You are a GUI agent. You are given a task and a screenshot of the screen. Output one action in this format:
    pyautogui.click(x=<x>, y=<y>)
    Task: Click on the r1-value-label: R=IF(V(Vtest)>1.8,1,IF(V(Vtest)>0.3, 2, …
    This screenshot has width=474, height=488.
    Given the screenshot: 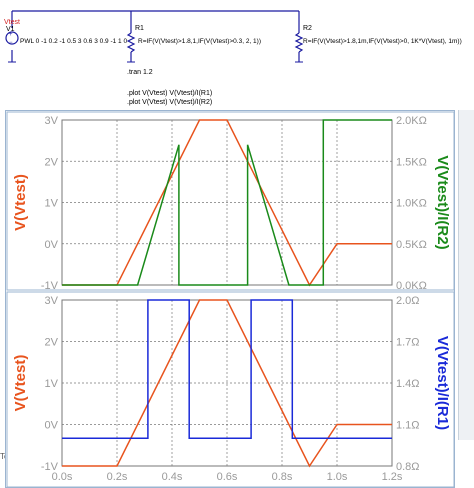 What is the action you would take?
    pyautogui.click(x=199, y=41)
    